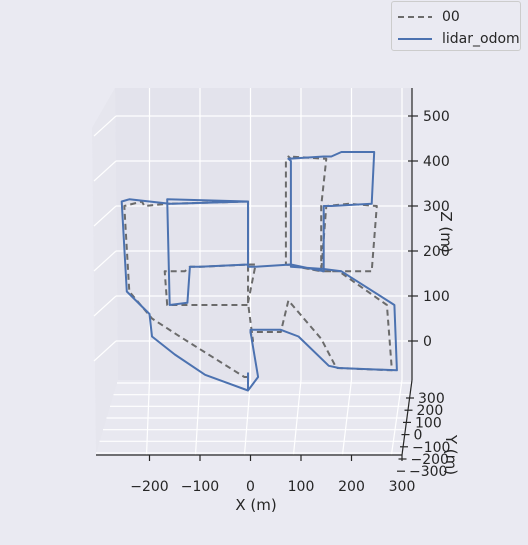  Describe the element at coordinates (402, 487) in the screenshot. I see `x-tick-label: 300` at that location.